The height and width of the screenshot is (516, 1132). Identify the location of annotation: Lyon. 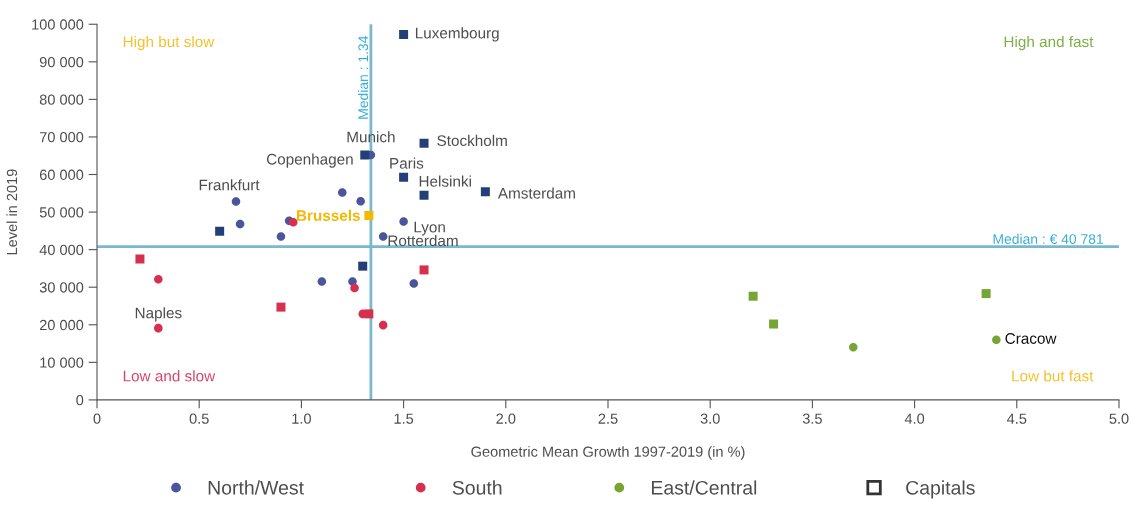
(429, 228).